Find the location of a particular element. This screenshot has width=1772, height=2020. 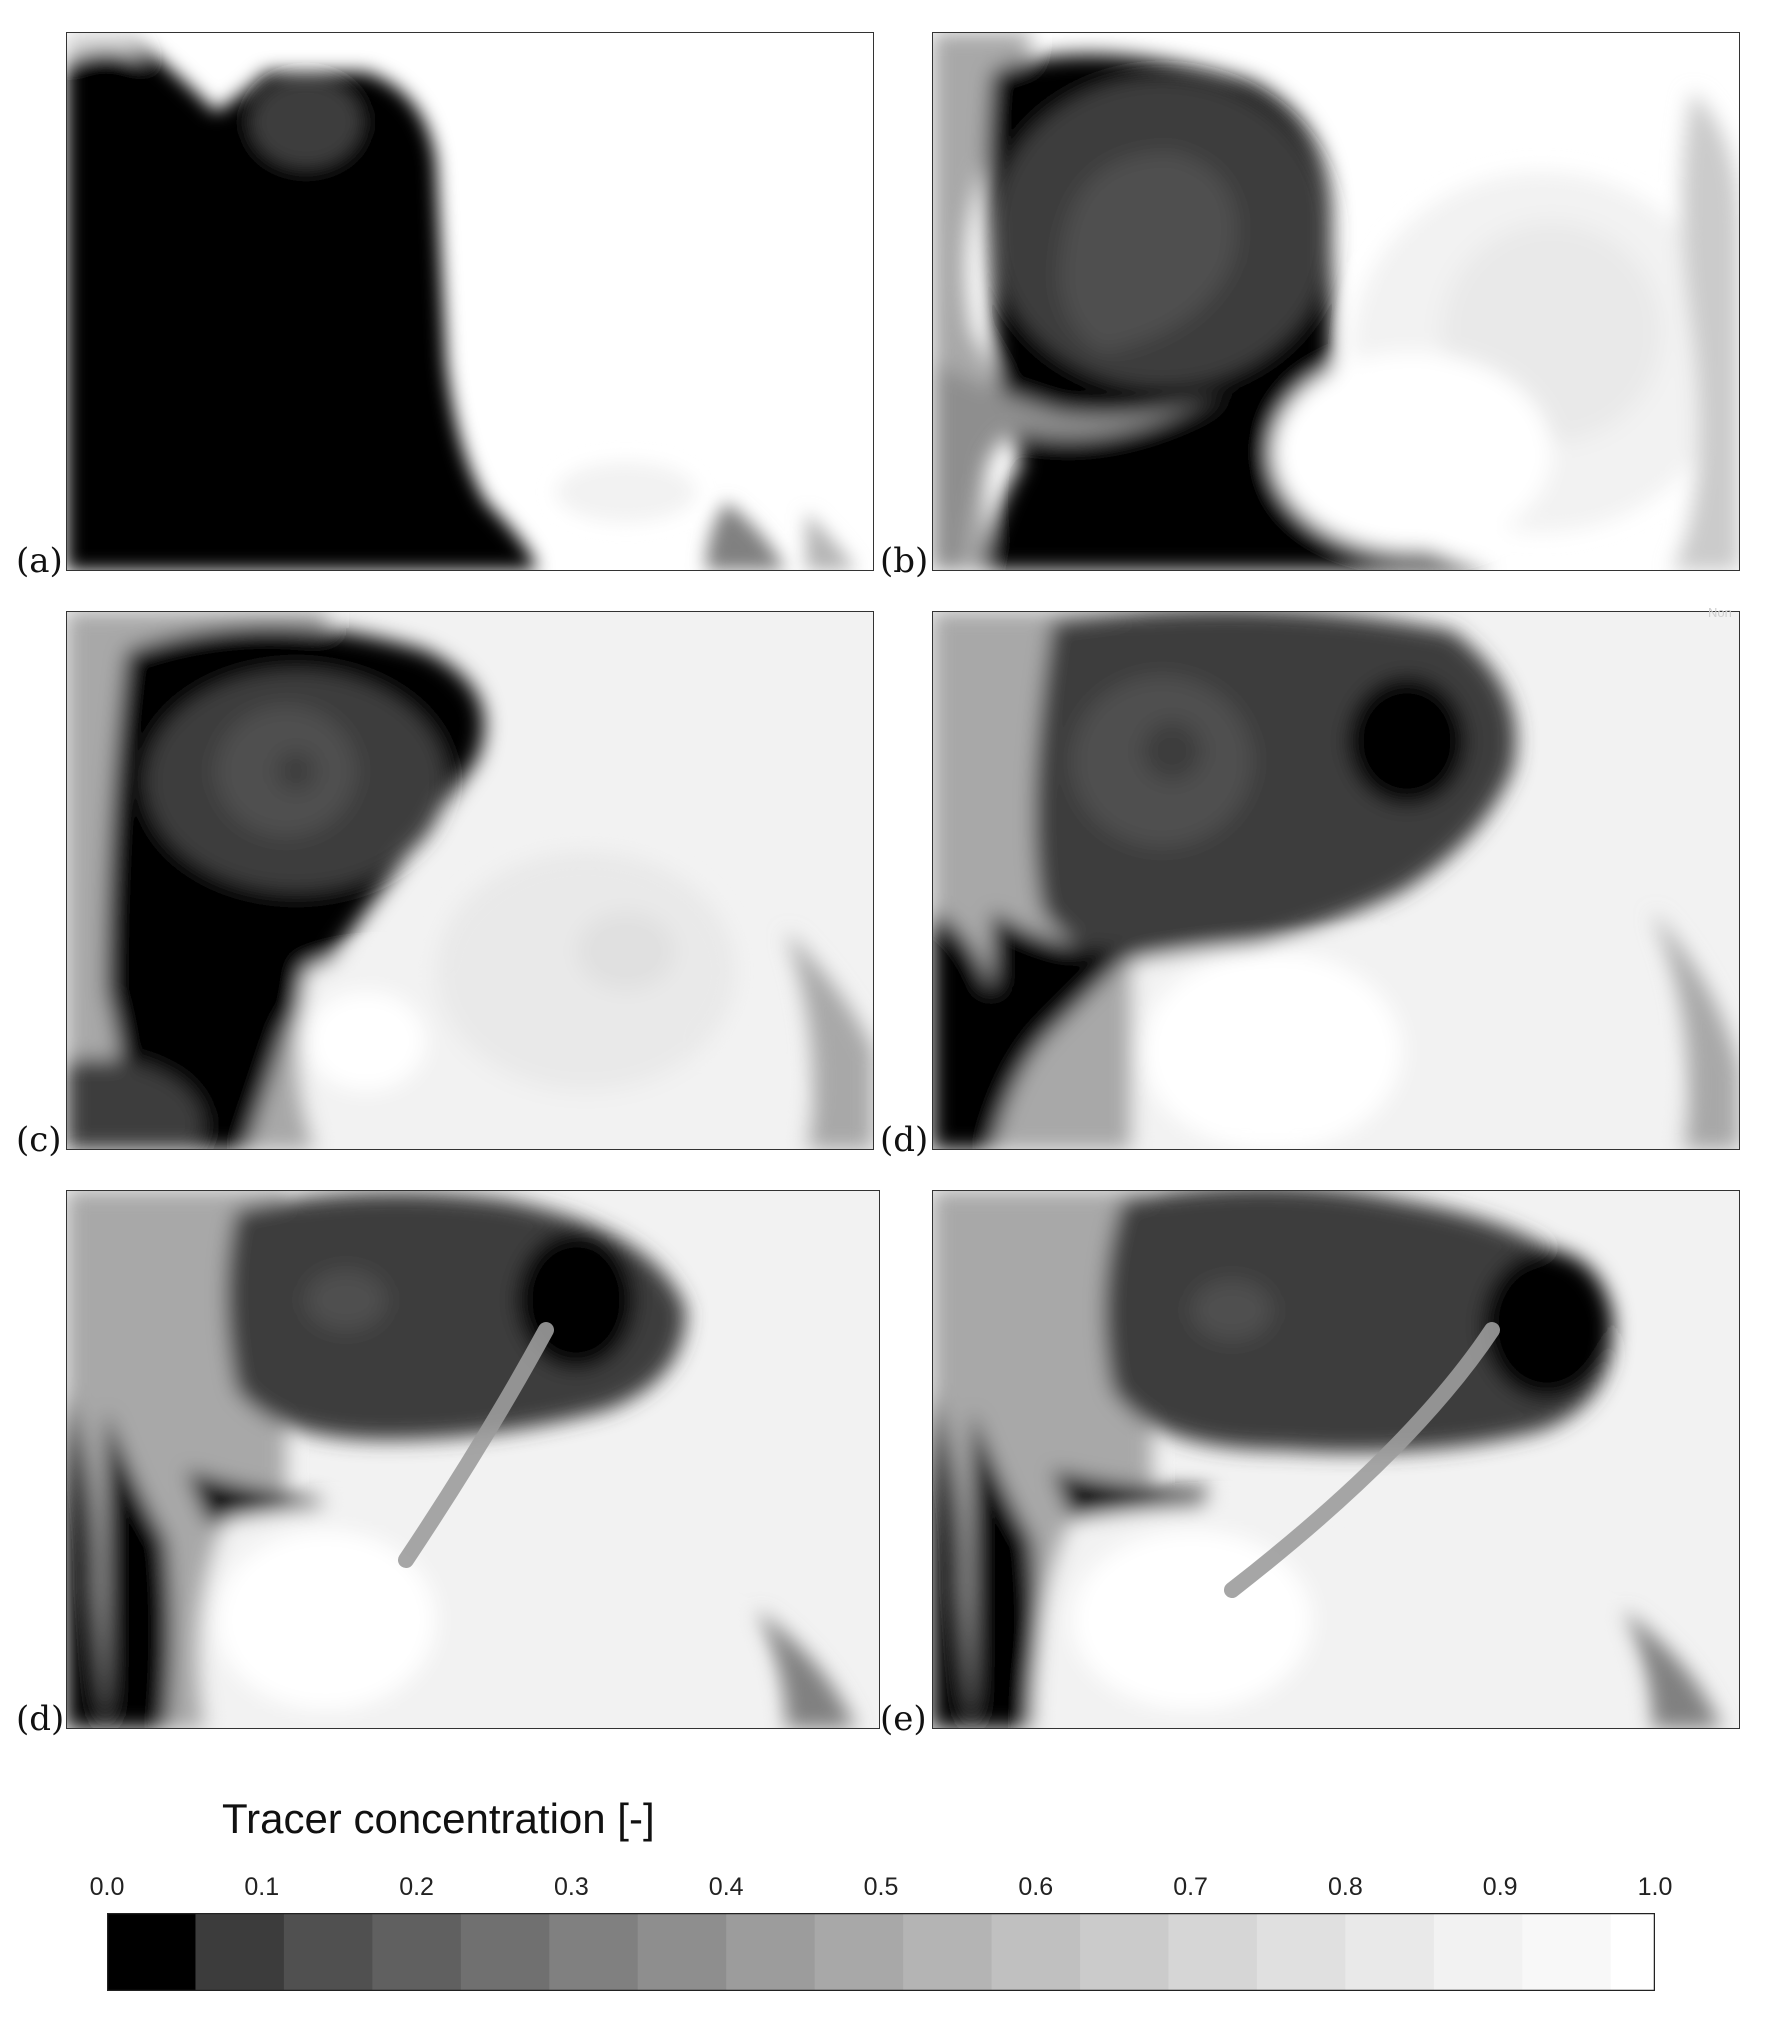

panel-d-lower-plot is located at coordinates (473, 1459).